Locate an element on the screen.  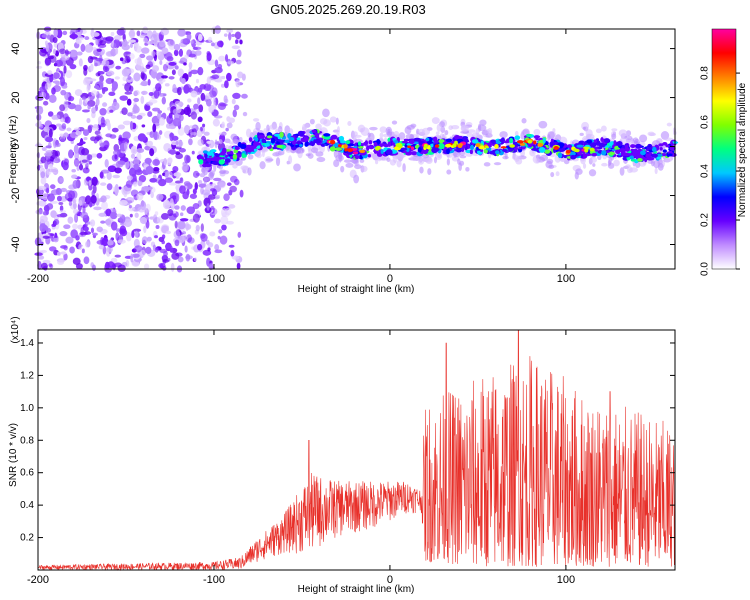
y-tick-label: 0.8 is located at coordinates (27, 440).